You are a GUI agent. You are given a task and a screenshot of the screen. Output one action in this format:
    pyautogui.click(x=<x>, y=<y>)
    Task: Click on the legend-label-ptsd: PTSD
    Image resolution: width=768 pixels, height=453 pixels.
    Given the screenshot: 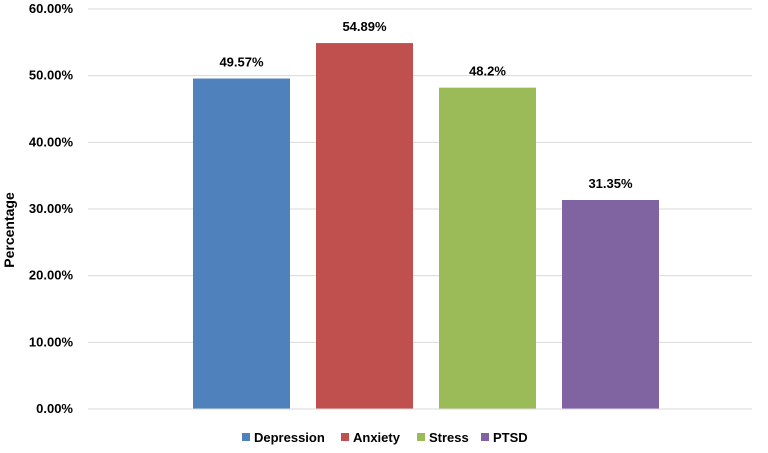 What is the action you would take?
    pyautogui.click(x=510, y=437)
    